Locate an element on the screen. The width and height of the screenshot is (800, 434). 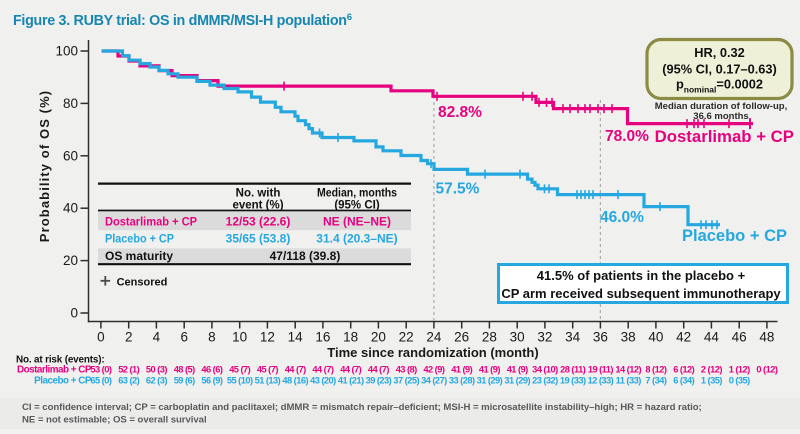
svg-text: 0 is located at coordinates (74, 313).